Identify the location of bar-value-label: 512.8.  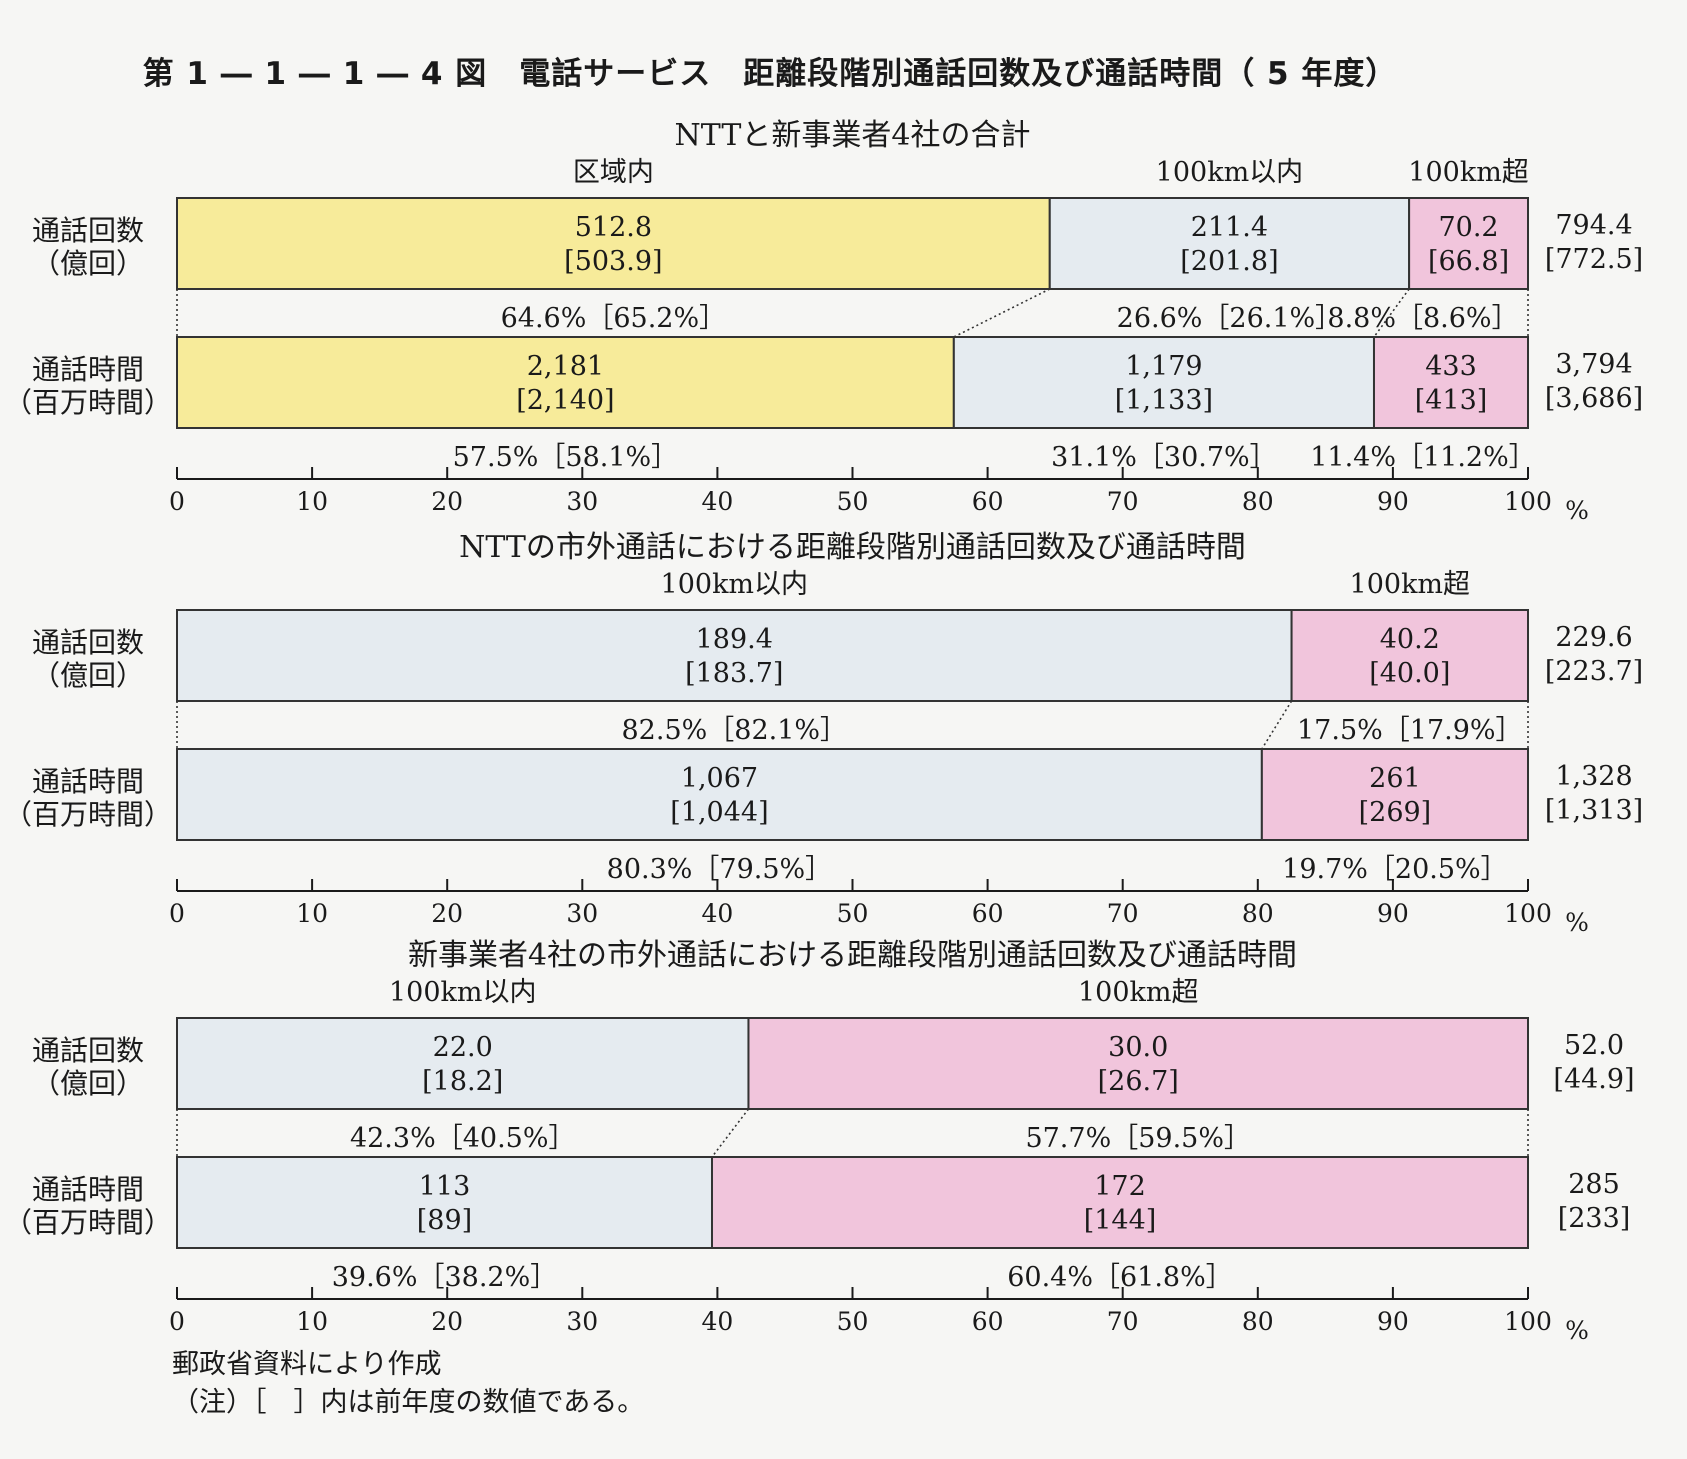
(613, 227).